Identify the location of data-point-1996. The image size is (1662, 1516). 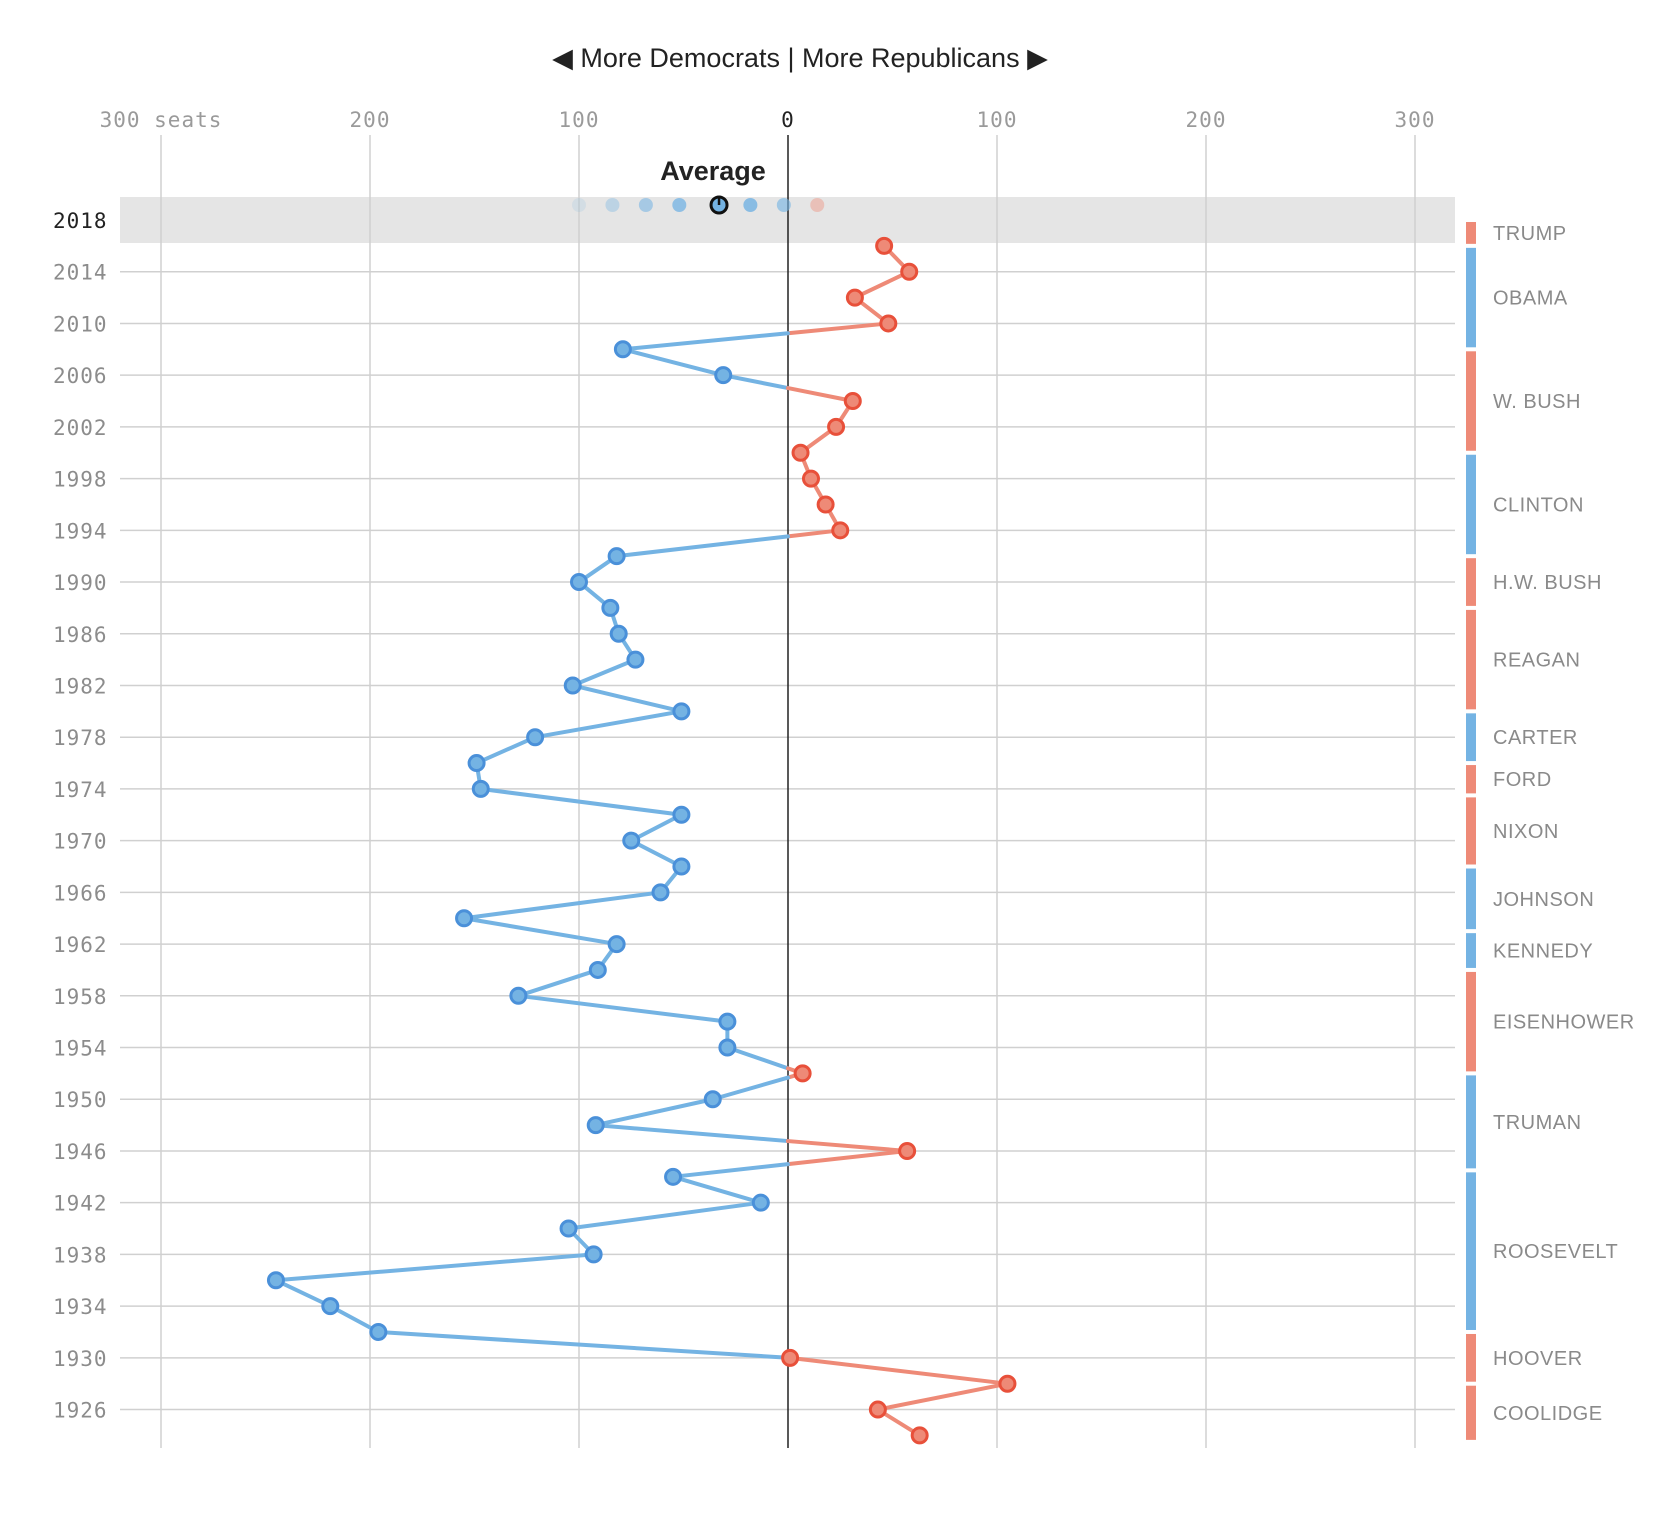
(825, 504).